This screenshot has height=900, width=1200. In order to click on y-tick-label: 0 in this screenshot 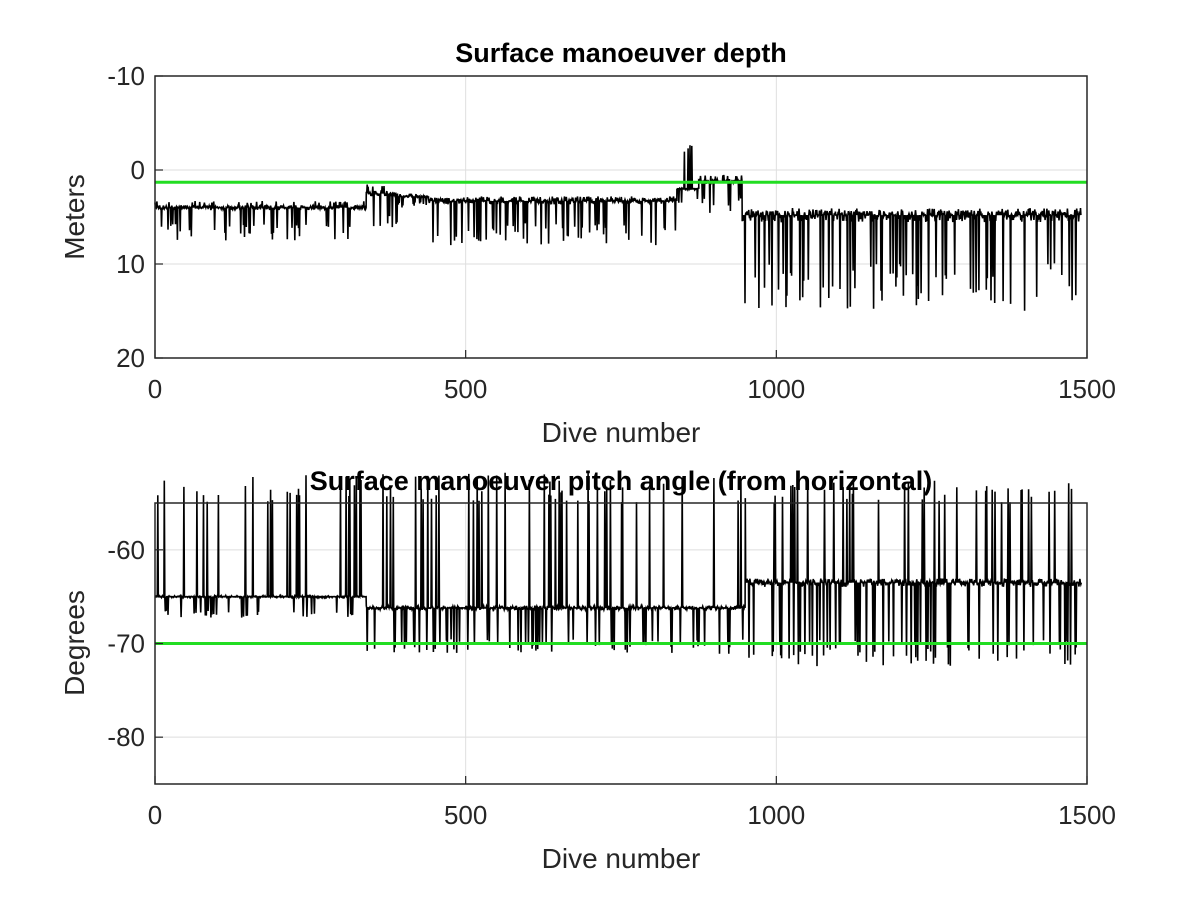, I will do `click(138, 170)`.